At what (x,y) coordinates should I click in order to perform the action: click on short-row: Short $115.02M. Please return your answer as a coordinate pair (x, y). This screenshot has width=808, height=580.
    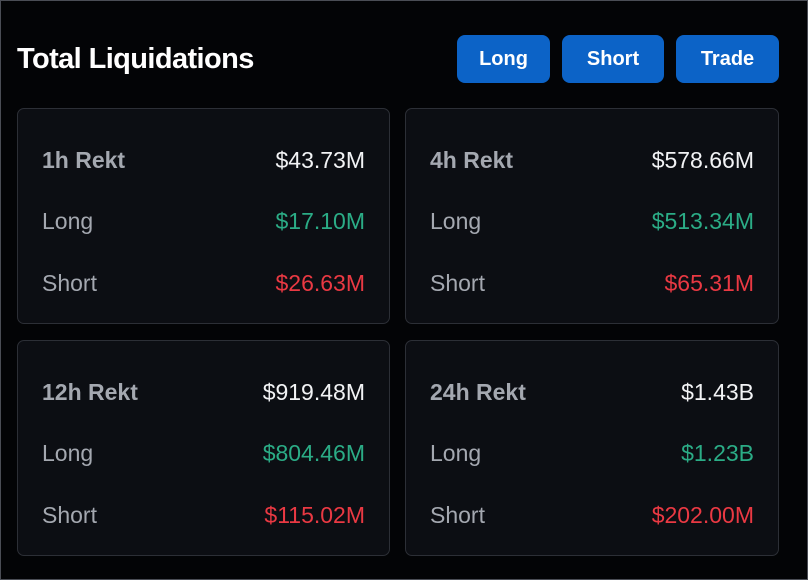
    Looking at the image, I should click on (203, 515).